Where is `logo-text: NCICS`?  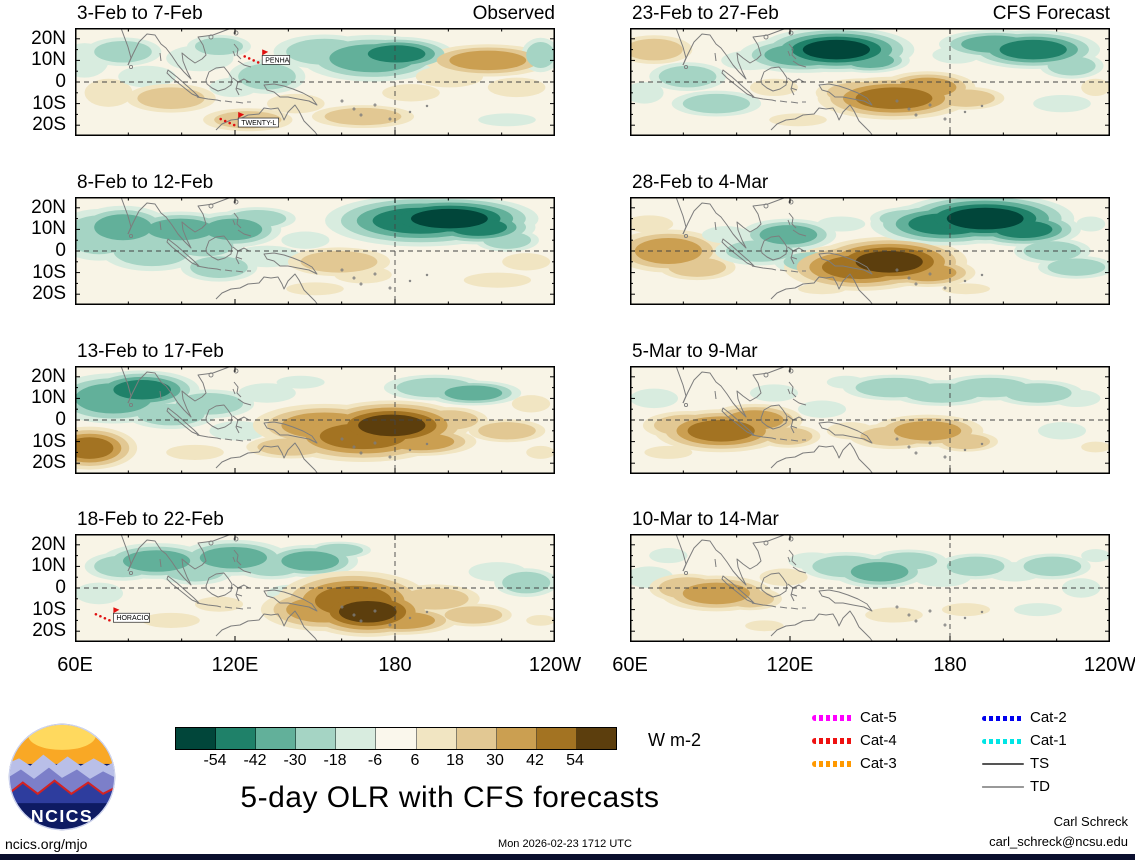
logo-text: NCICS is located at coordinates (62, 816).